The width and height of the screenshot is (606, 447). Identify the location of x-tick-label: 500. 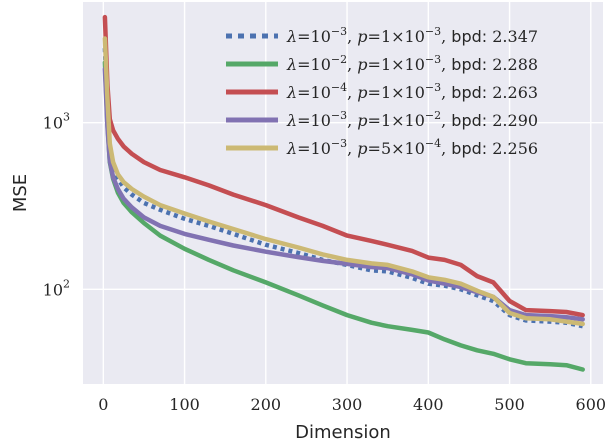
(509, 404).